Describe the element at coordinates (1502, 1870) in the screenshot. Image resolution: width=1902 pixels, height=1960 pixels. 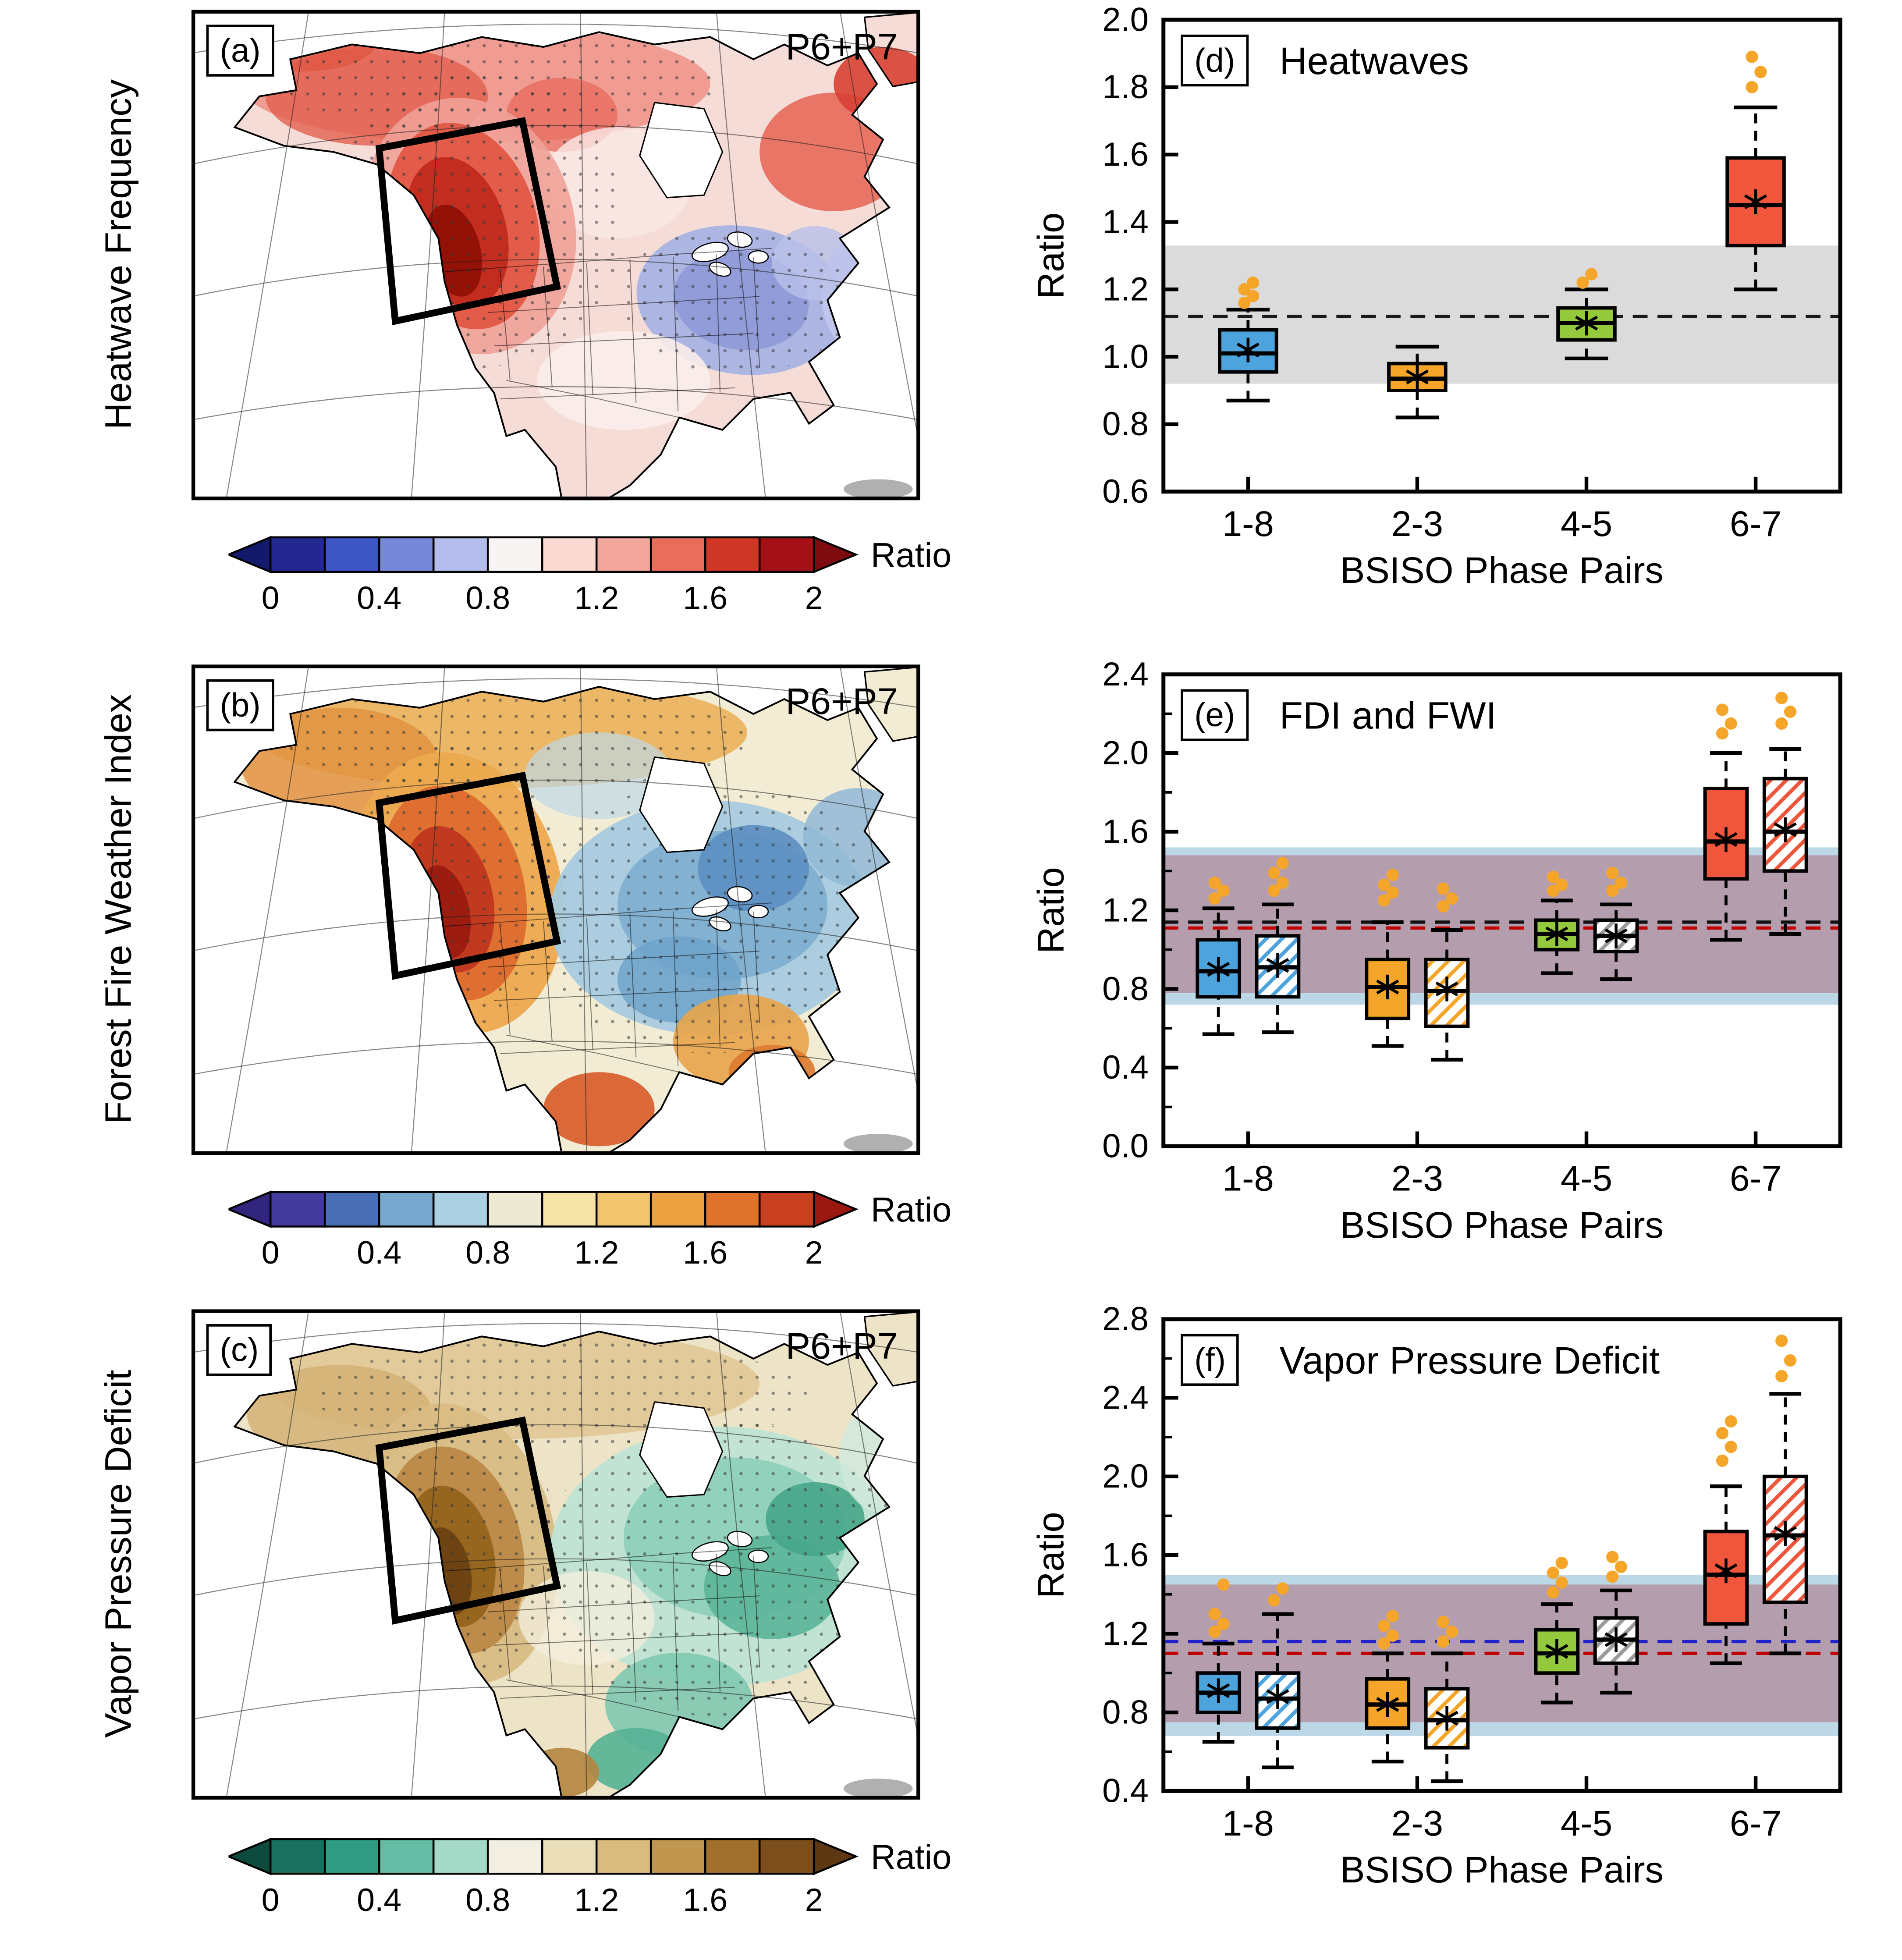
I see `x-axis-label-f: BSISO Phase Pairs` at that location.